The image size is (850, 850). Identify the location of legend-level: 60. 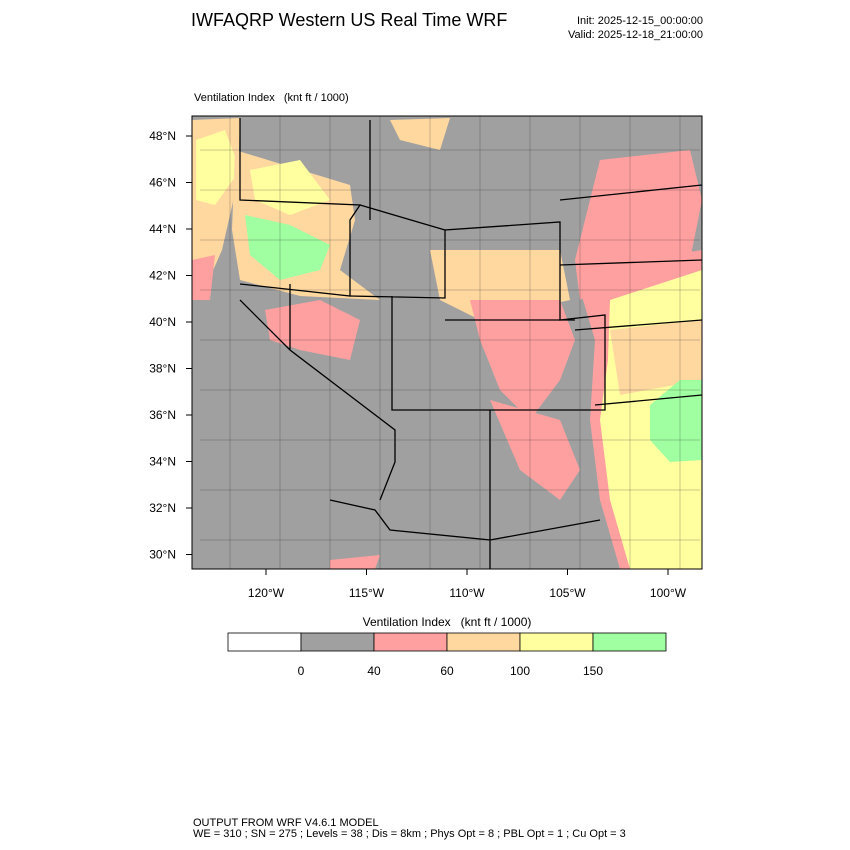
(447, 671).